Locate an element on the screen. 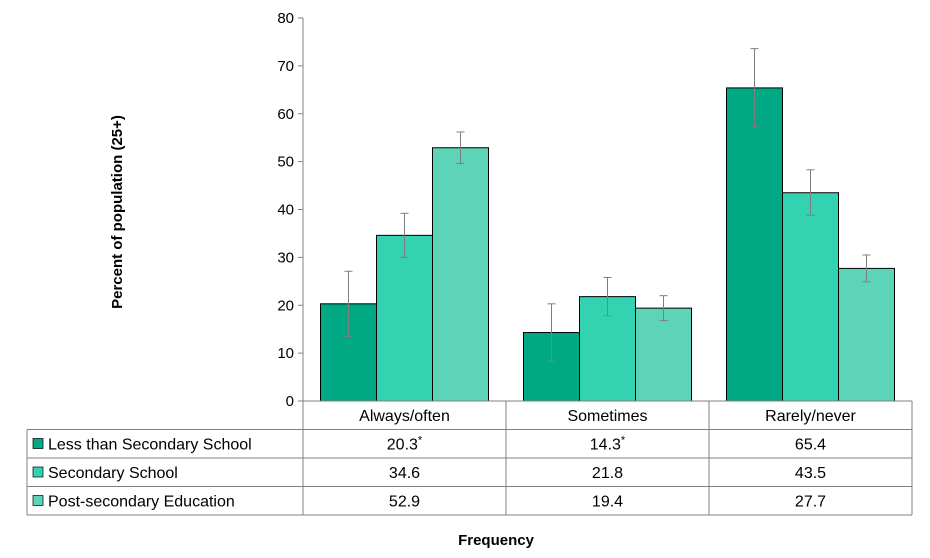  y-tick-label: 40 is located at coordinates (285, 210).